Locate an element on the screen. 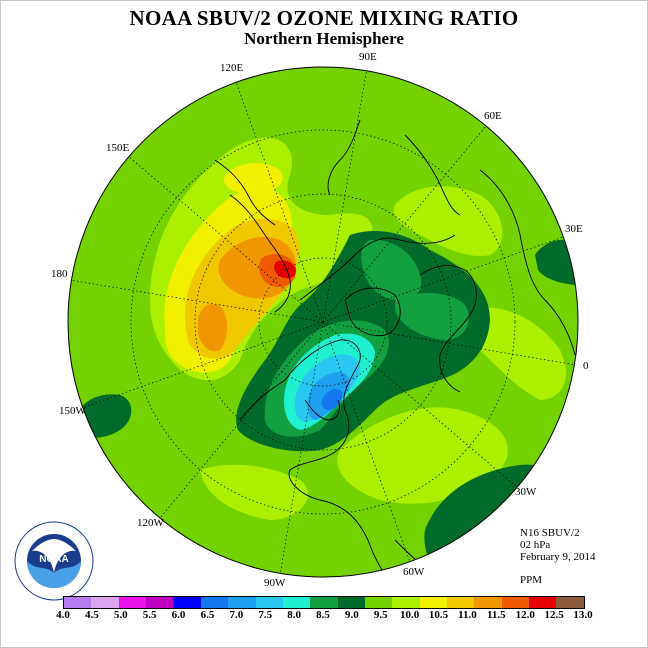 This screenshot has height=648, width=648. noaa-logo: NOAA is located at coordinates (54, 561).